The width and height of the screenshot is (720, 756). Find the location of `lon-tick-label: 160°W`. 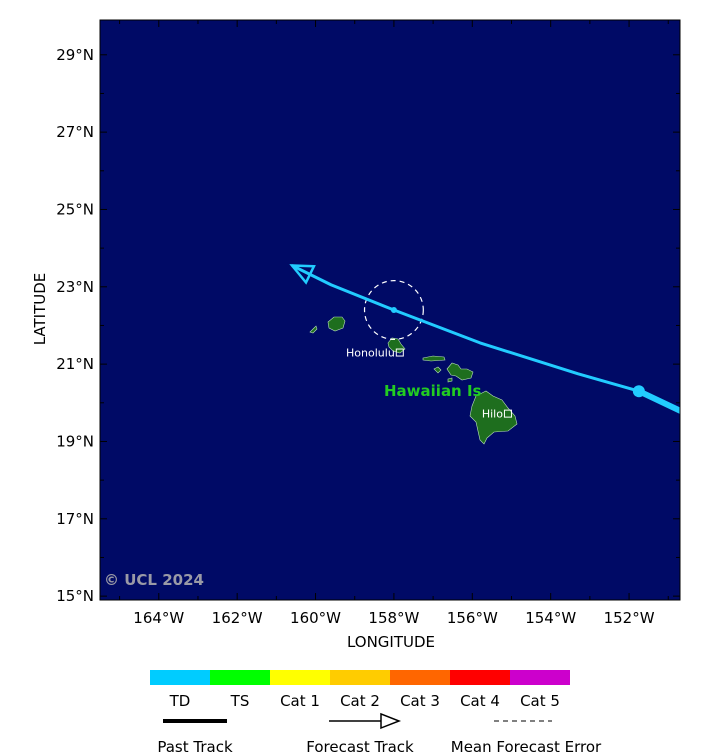

lon-tick-label: 160°W is located at coordinates (315, 618).